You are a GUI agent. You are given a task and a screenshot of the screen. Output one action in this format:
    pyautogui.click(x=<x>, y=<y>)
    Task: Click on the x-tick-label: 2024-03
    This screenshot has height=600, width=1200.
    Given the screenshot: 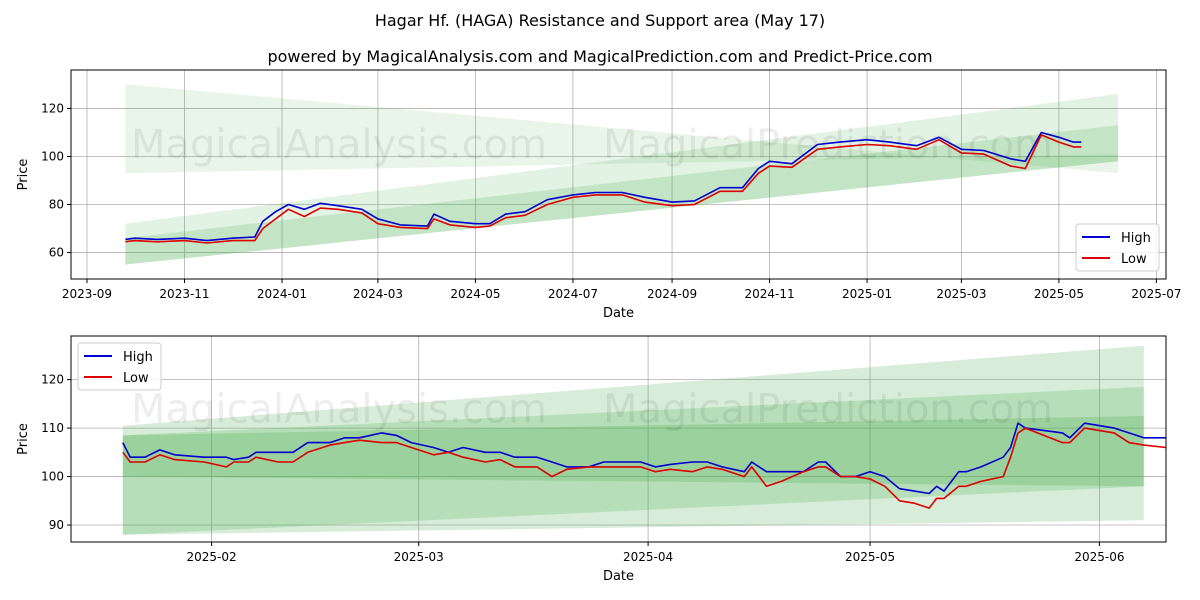 What is the action you would take?
    pyautogui.click(x=378, y=294)
    